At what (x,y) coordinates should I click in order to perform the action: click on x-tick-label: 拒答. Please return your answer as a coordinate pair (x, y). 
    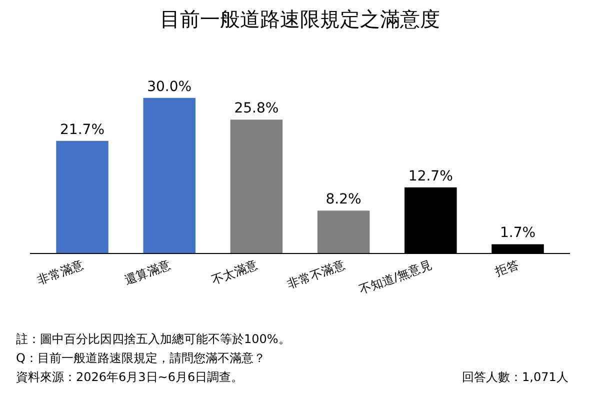
    Looking at the image, I should click on (506, 269).